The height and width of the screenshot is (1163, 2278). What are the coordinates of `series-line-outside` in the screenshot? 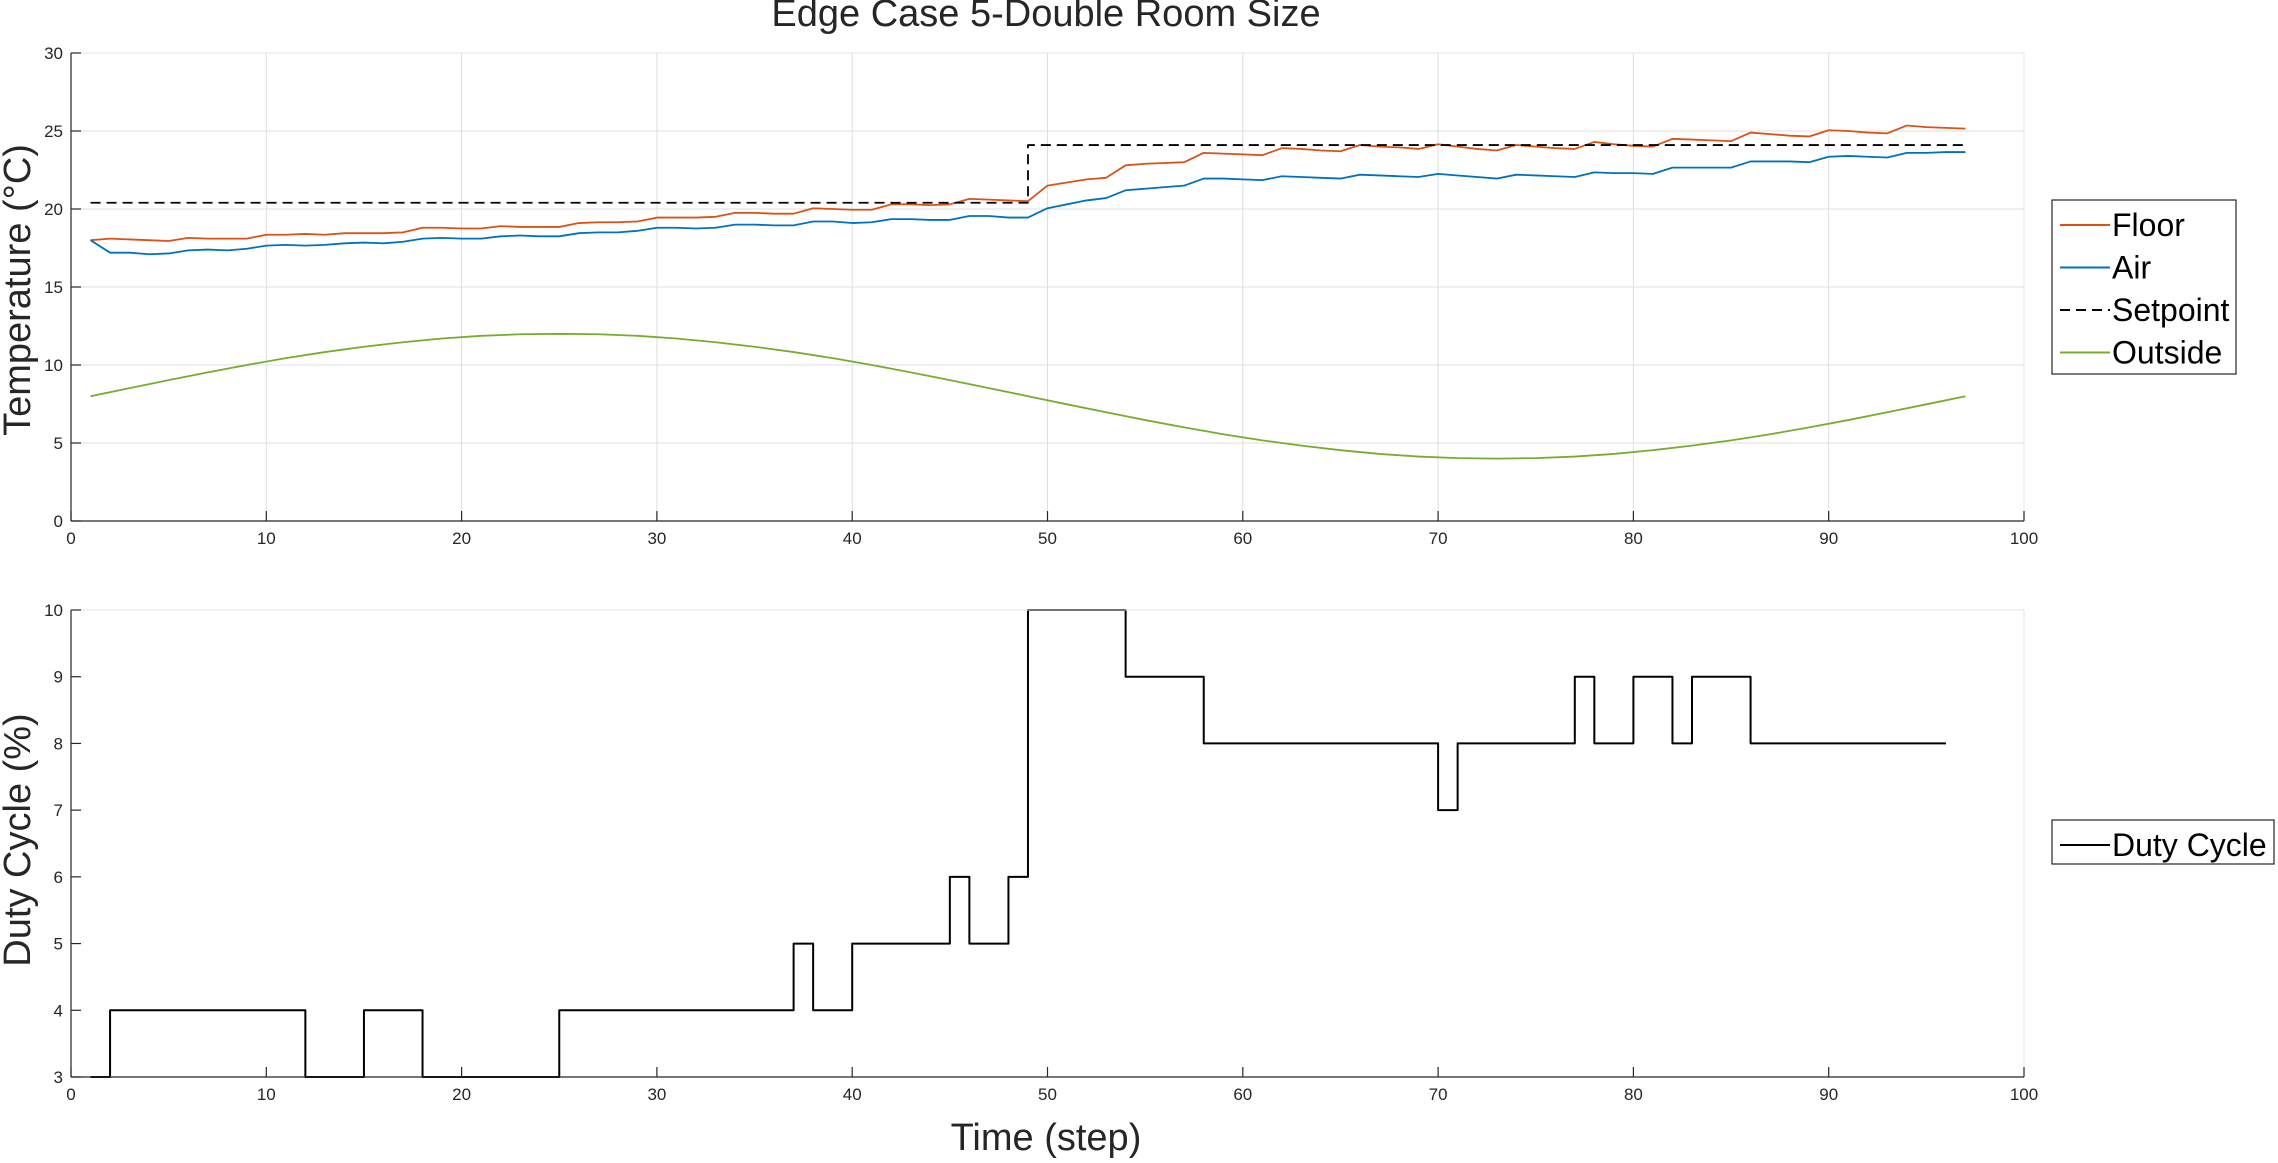 It's located at (1028, 396).